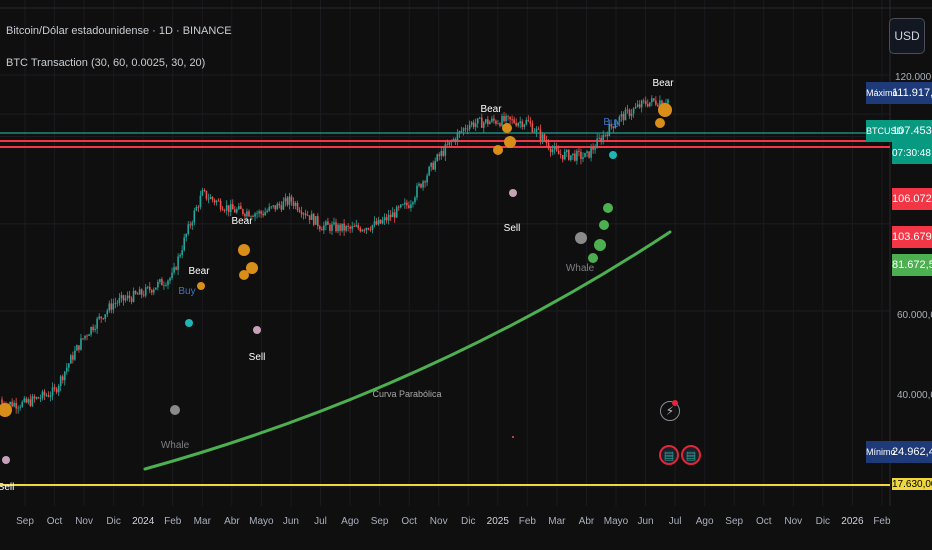 The image size is (932, 550). I want to click on lightning-icon: ⚡, so click(670, 411).